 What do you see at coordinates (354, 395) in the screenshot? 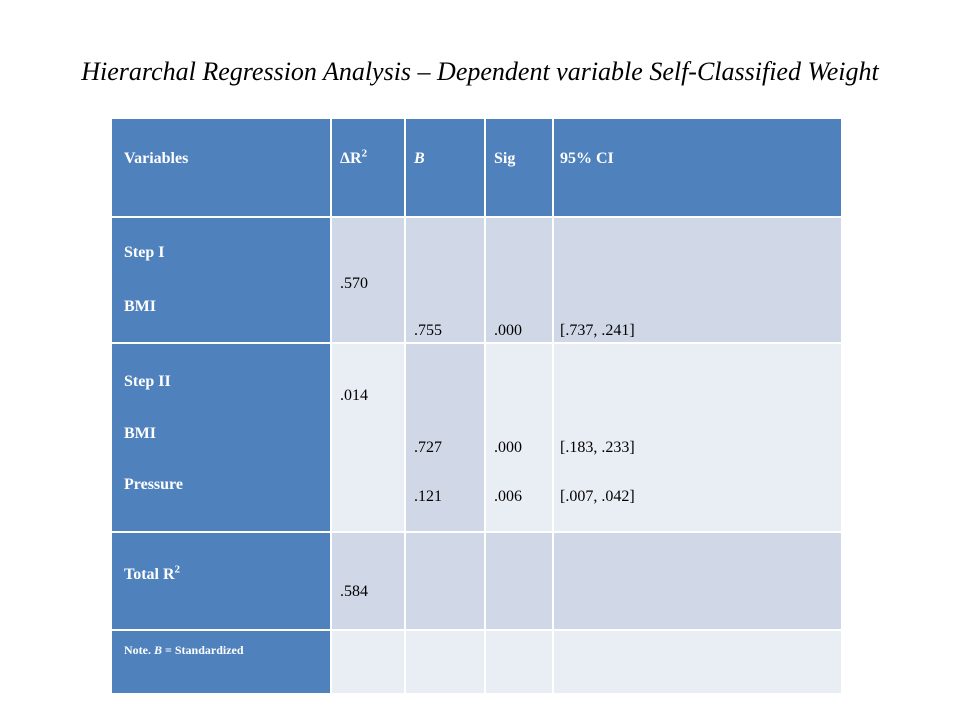
I see `step2-delta-r2: .014` at bounding box center [354, 395].